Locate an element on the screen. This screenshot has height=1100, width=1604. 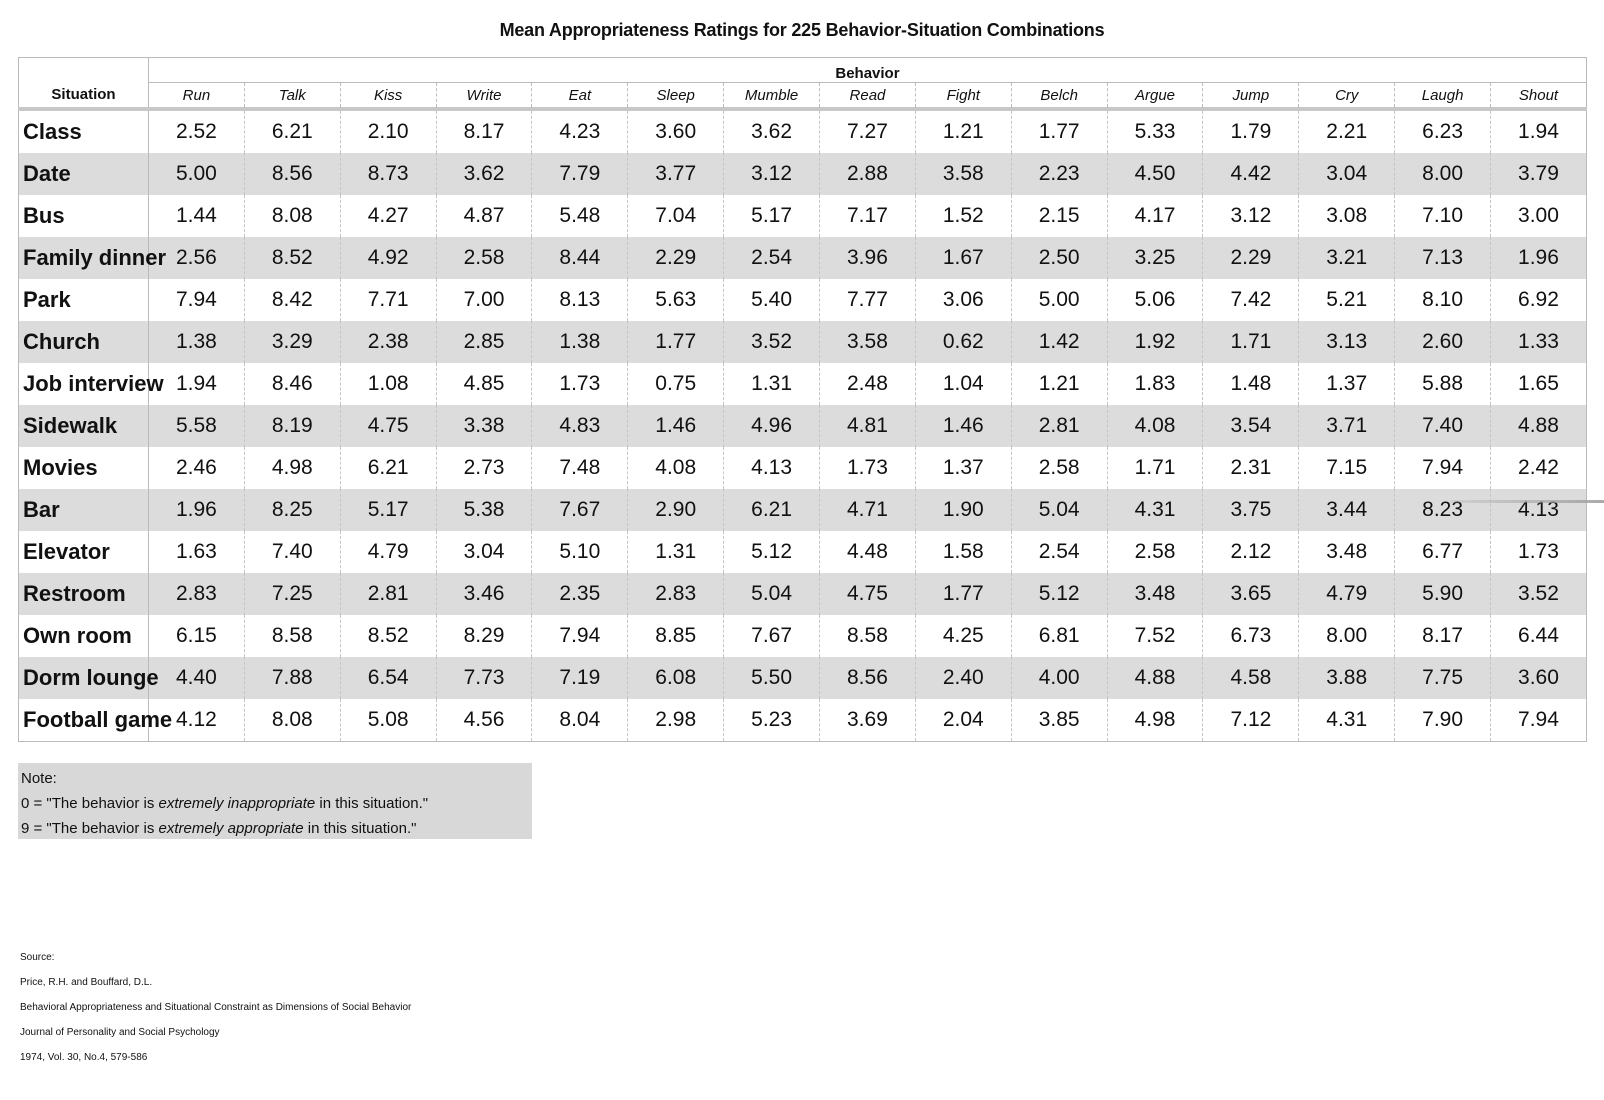
rating-cell: 2.81 is located at coordinates (388, 594).